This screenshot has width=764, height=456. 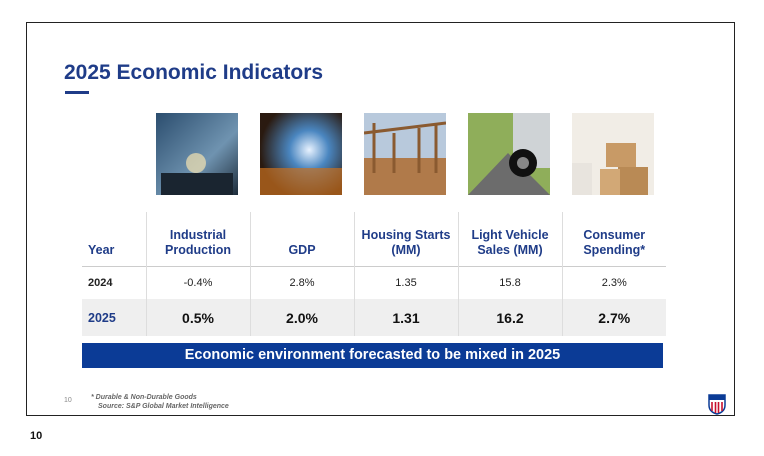 What do you see at coordinates (197, 282) in the screenshot?
I see `table-cell: -0.4%` at bounding box center [197, 282].